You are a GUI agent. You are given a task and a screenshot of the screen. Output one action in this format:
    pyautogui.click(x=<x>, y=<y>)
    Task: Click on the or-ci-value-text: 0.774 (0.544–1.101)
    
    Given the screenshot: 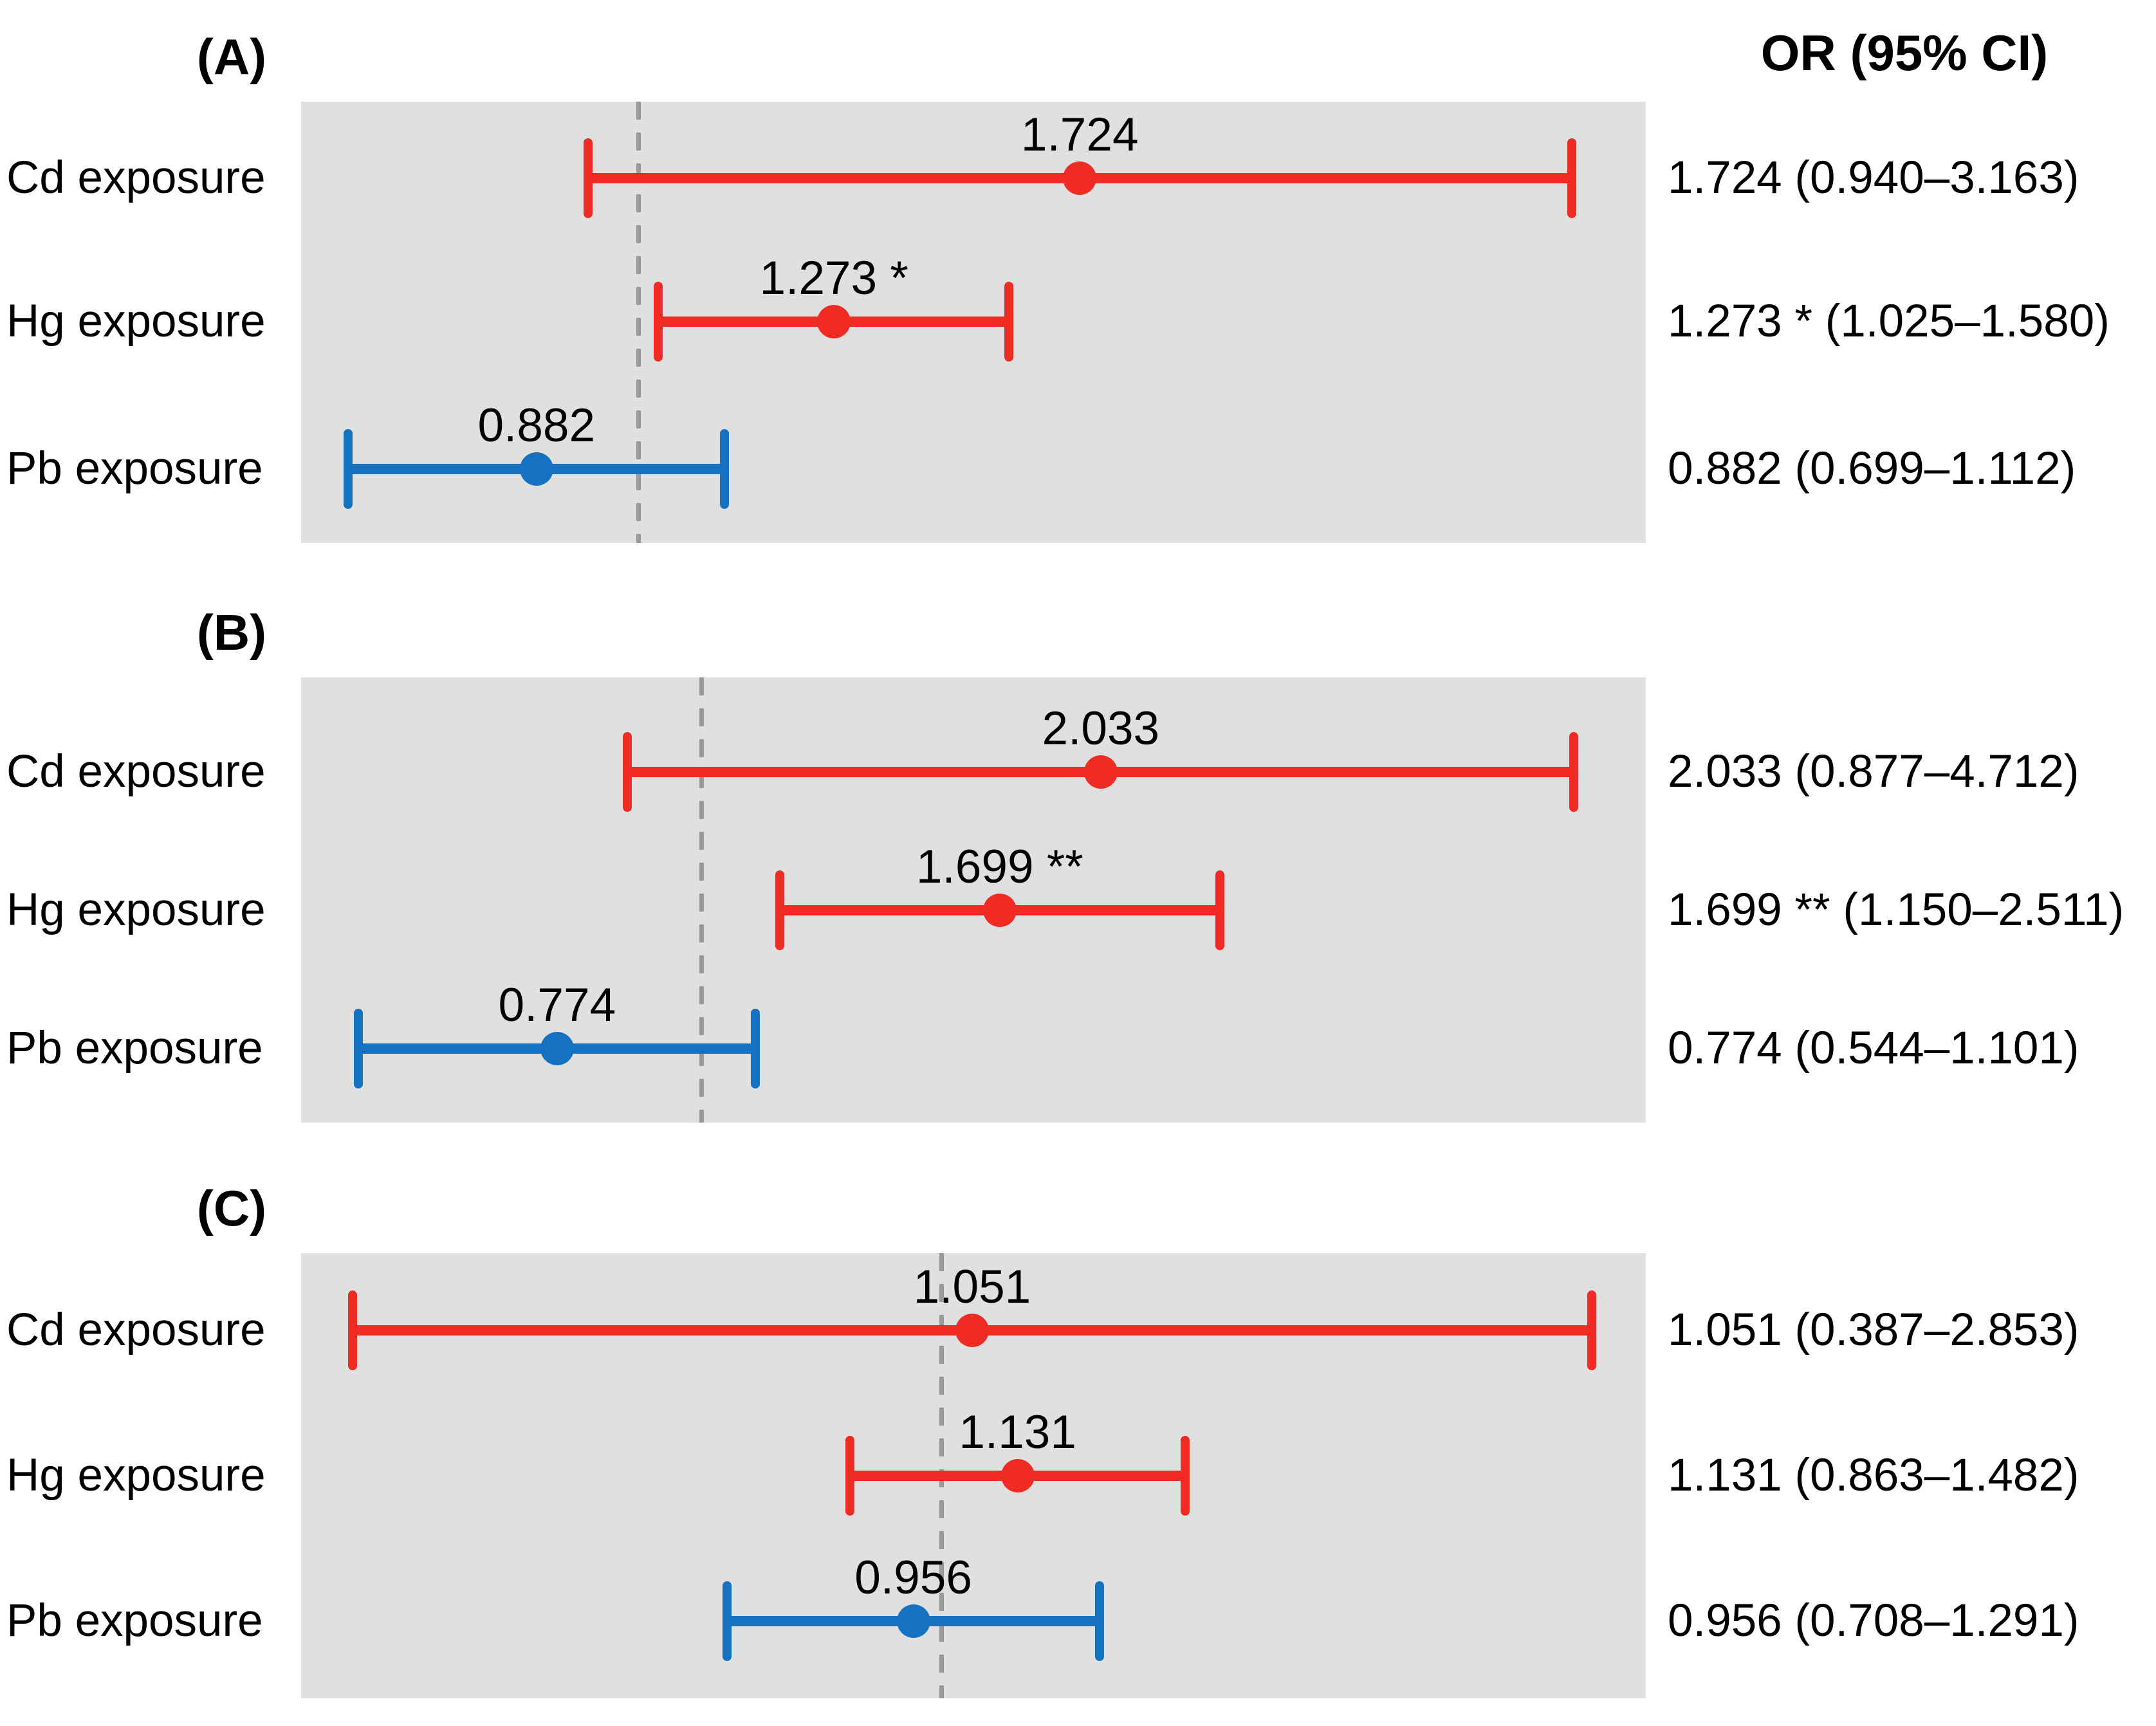 What is the action you would take?
    pyautogui.click(x=1873, y=1048)
    